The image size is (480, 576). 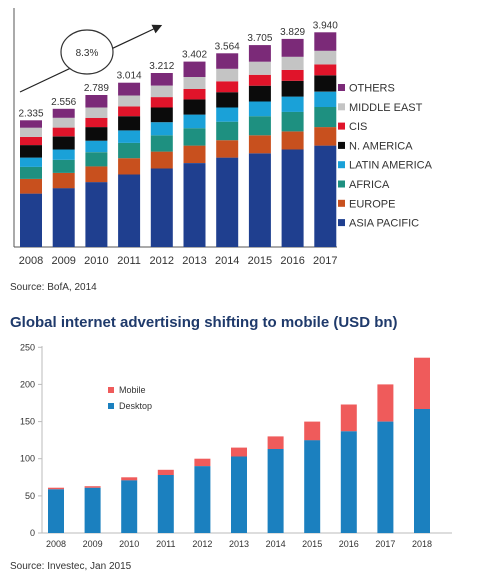 I want to click on bar-europe-2016, so click(x=292, y=140).